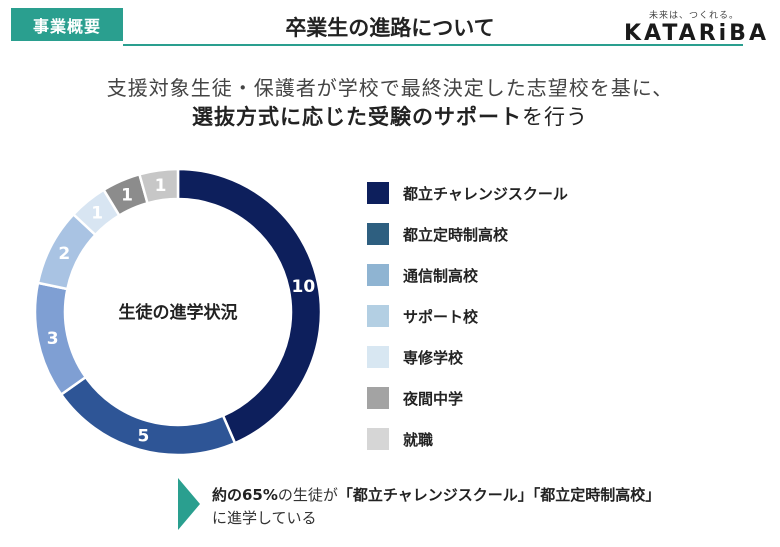  I want to click on slice-value-label-1: 5, so click(144, 436).